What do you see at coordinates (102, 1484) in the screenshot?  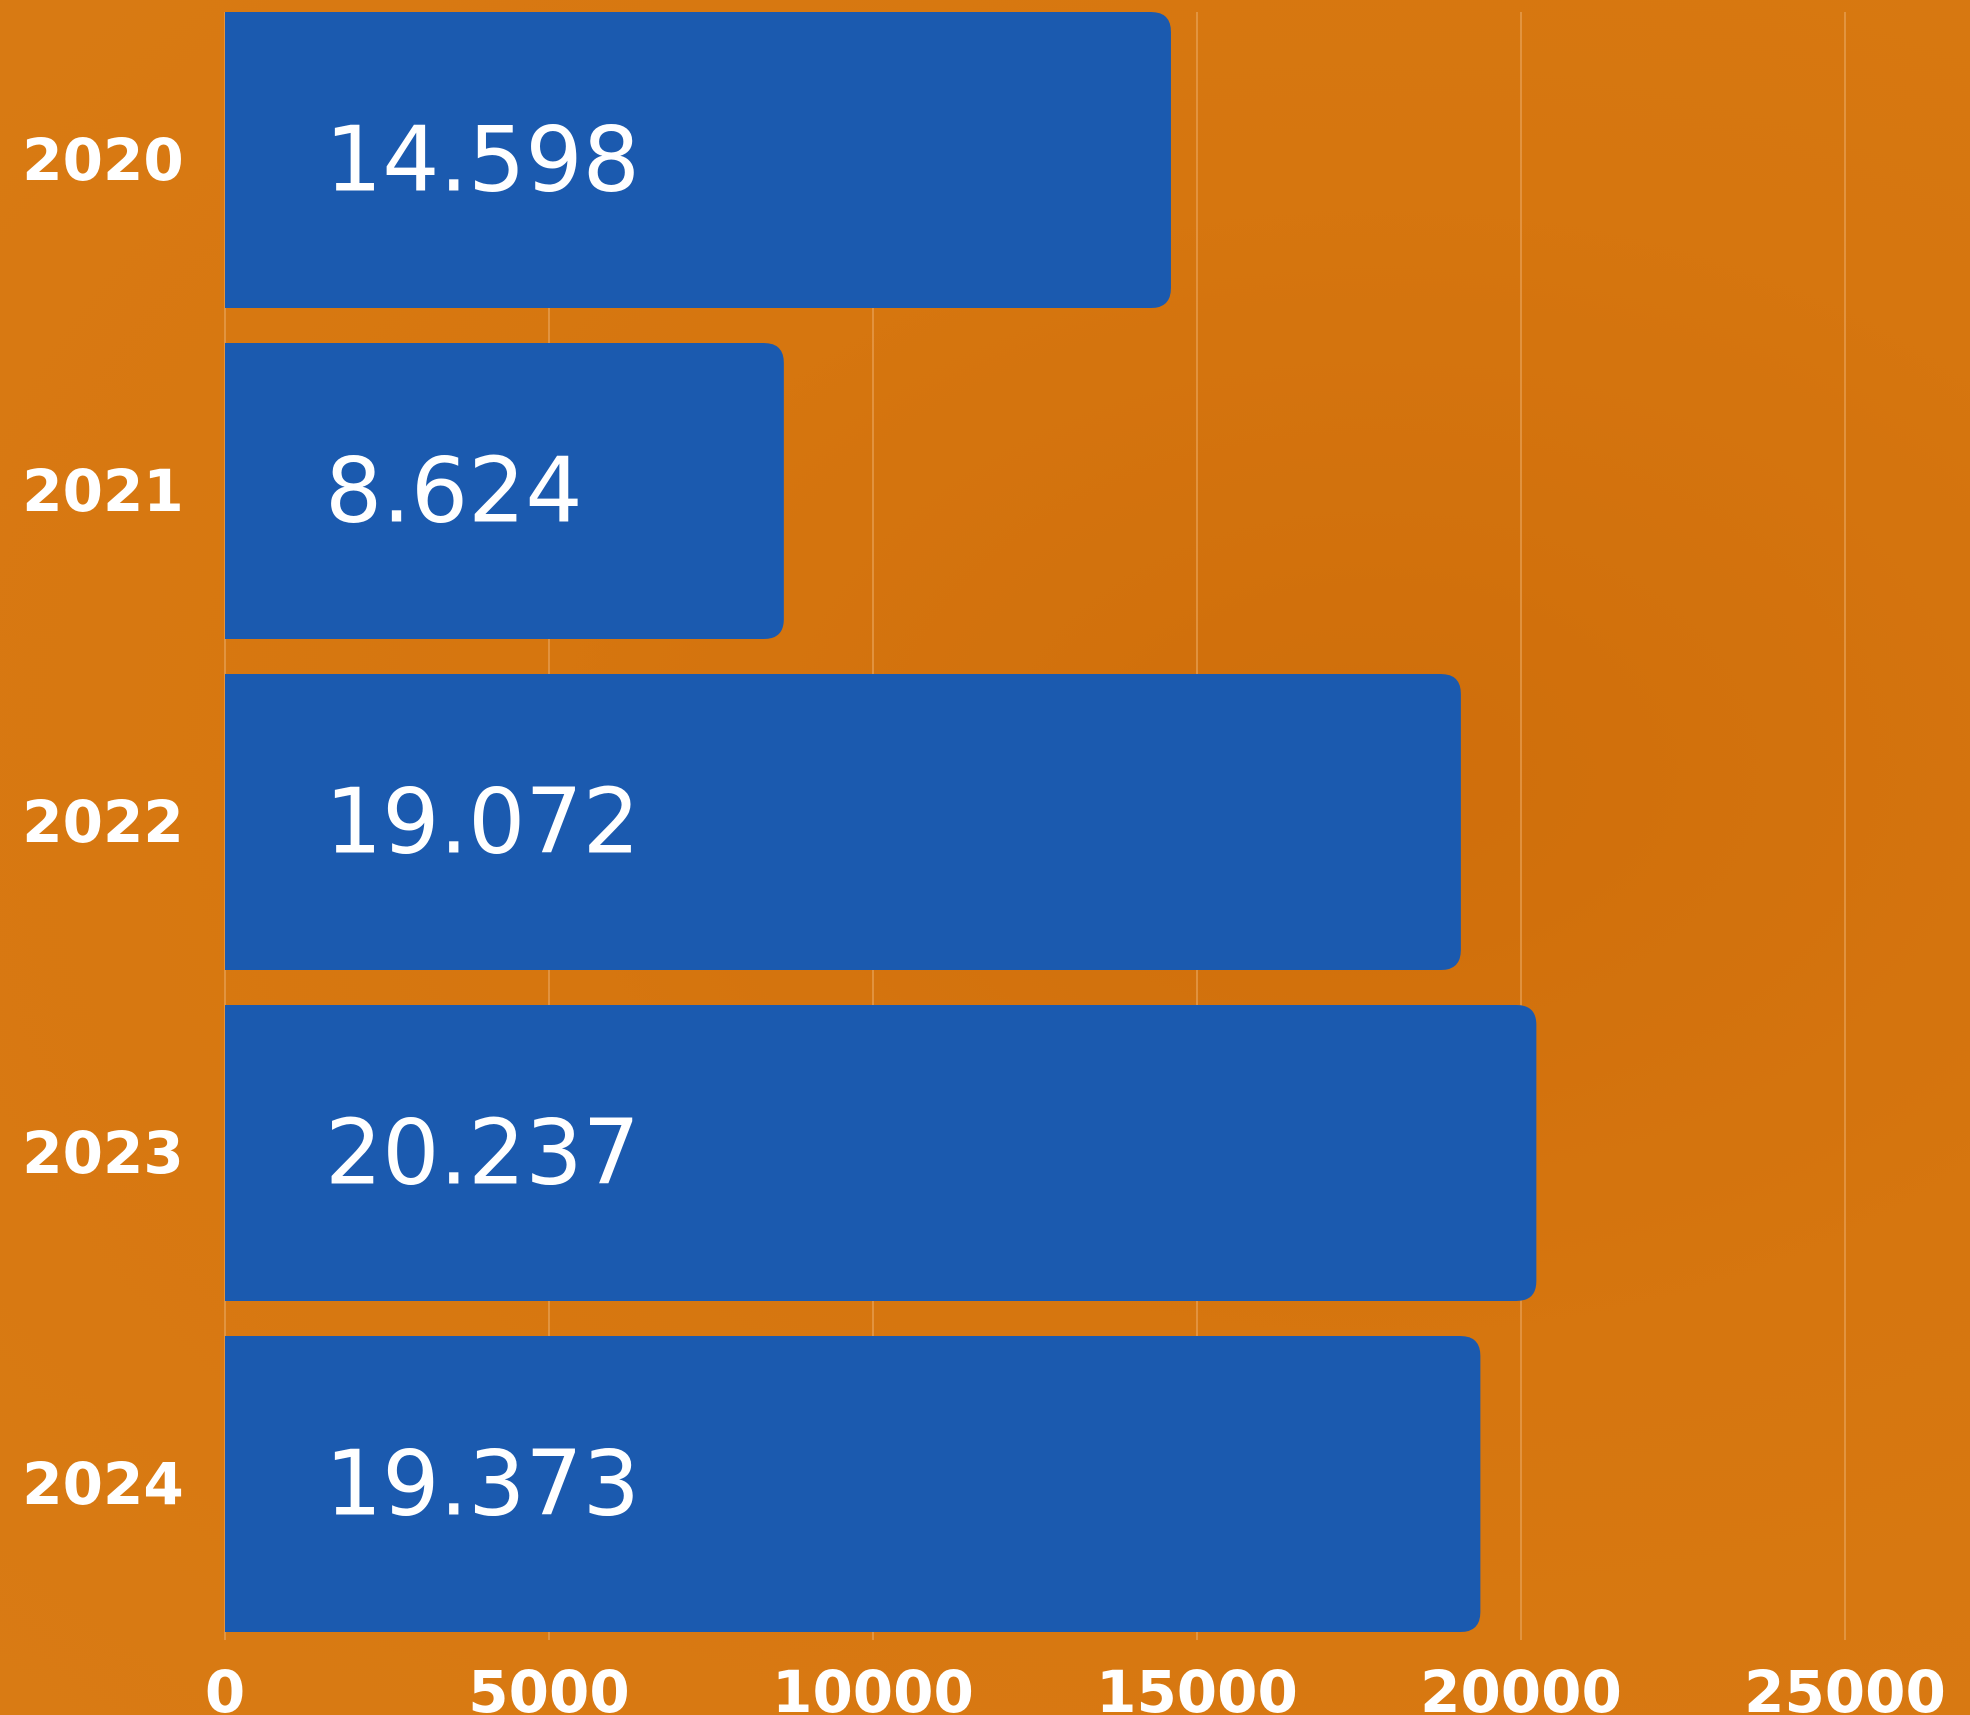 I see `category-label-2024: 2024` at bounding box center [102, 1484].